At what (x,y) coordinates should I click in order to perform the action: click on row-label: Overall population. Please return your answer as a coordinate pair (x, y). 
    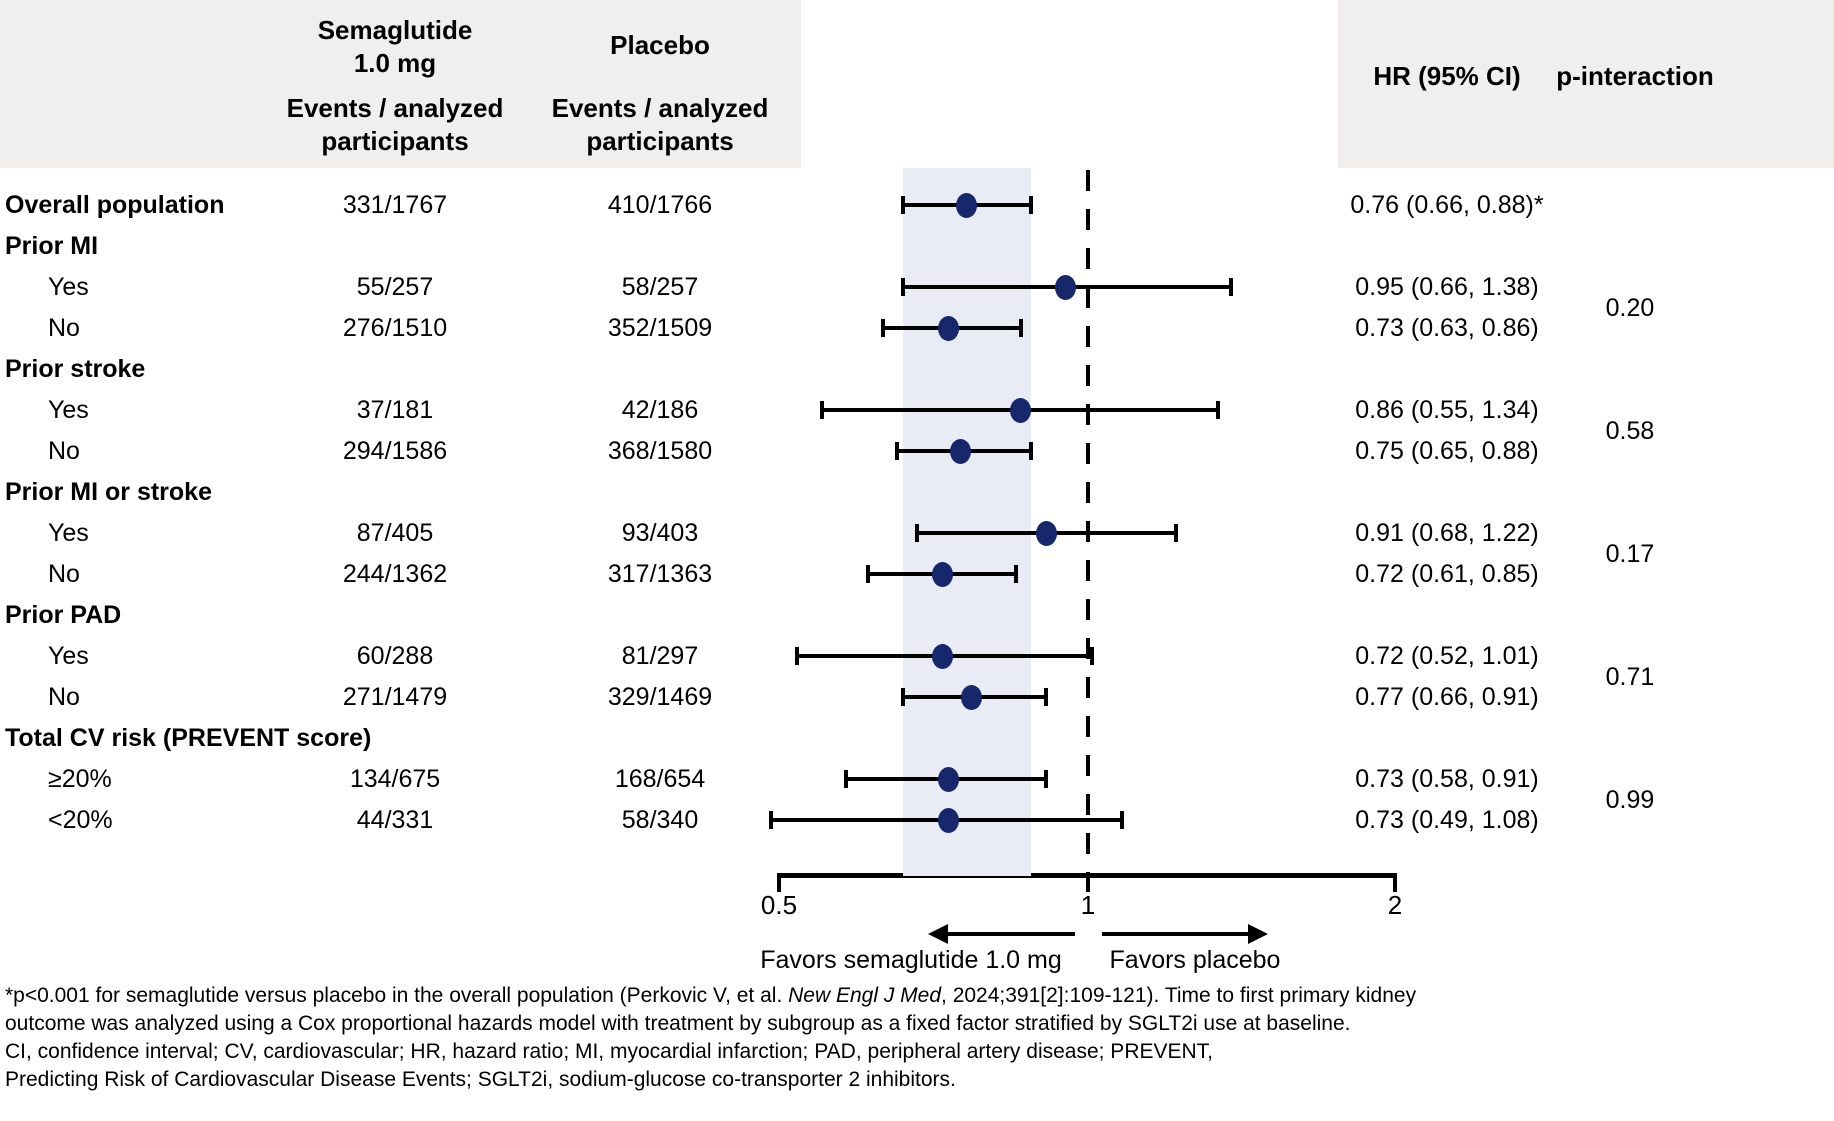
    Looking at the image, I should click on (115, 205).